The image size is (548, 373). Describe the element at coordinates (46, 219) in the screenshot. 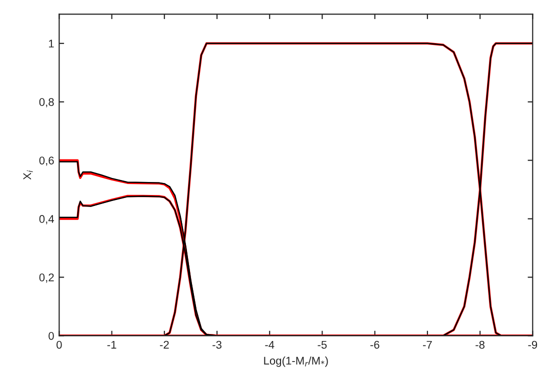

I see `y-tick-label: 0,4` at that location.